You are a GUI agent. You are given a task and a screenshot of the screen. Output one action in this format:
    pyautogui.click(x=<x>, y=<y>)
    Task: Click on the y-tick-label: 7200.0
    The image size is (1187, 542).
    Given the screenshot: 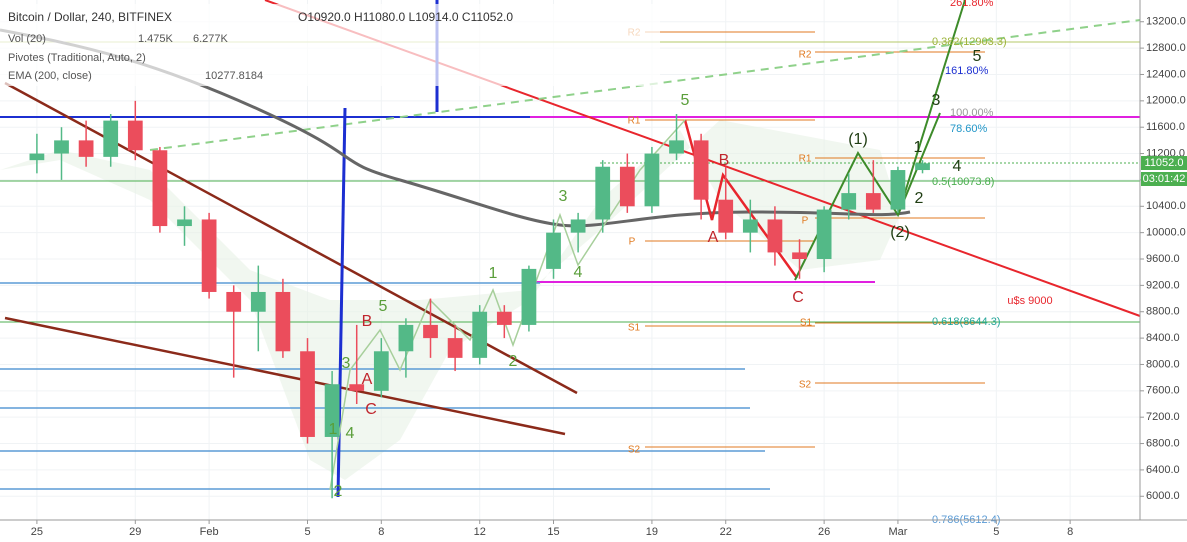 What is the action you would take?
    pyautogui.click(x=1163, y=417)
    